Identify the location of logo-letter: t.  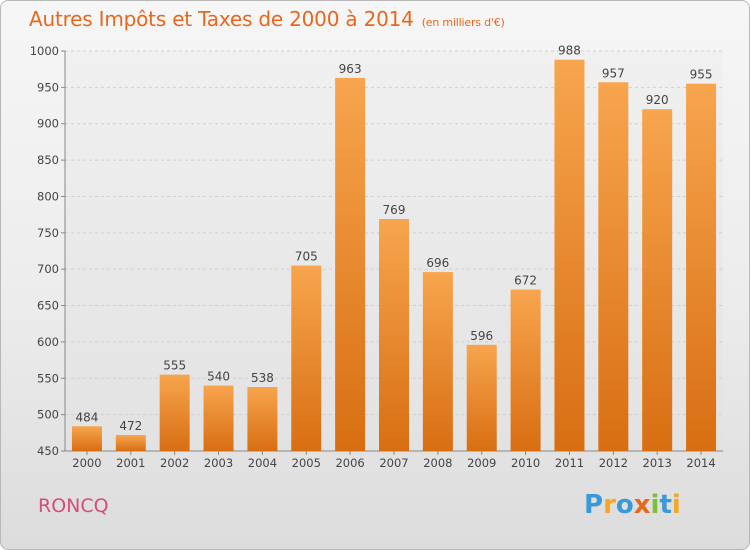
(665, 505).